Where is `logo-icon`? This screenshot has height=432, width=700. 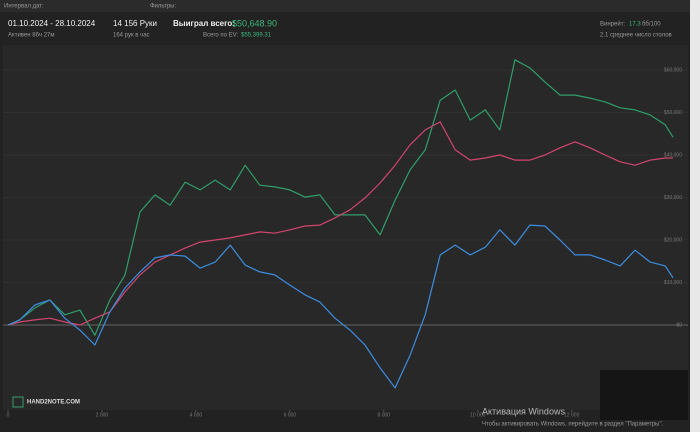
logo-icon is located at coordinates (18, 402).